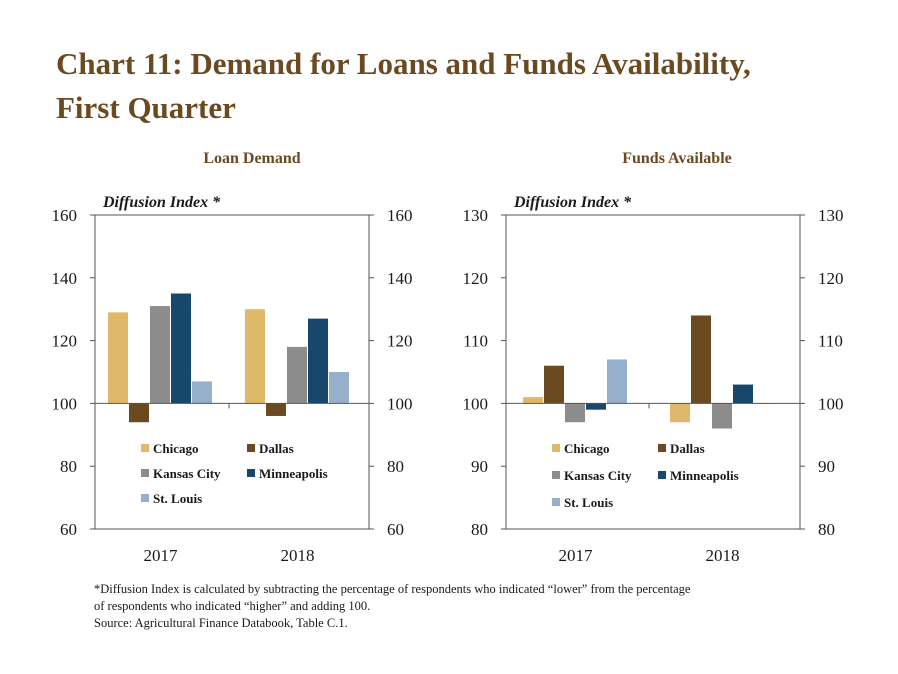 Image resolution: width=898 pixels, height=674 pixels. What do you see at coordinates (831, 403) in the screenshot?
I see `funds-available-ytick-label-right: 100` at bounding box center [831, 403].